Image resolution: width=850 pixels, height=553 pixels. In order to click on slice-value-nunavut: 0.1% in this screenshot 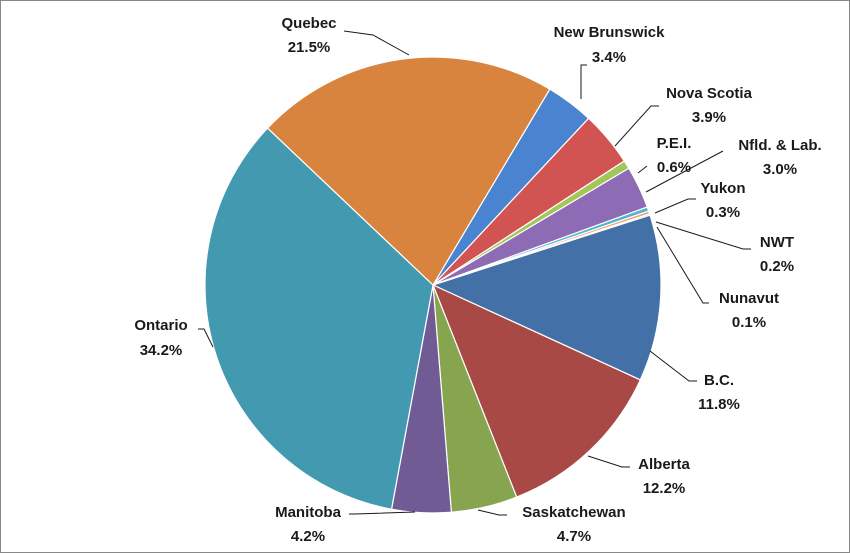, I will do `click(749, 322)`.